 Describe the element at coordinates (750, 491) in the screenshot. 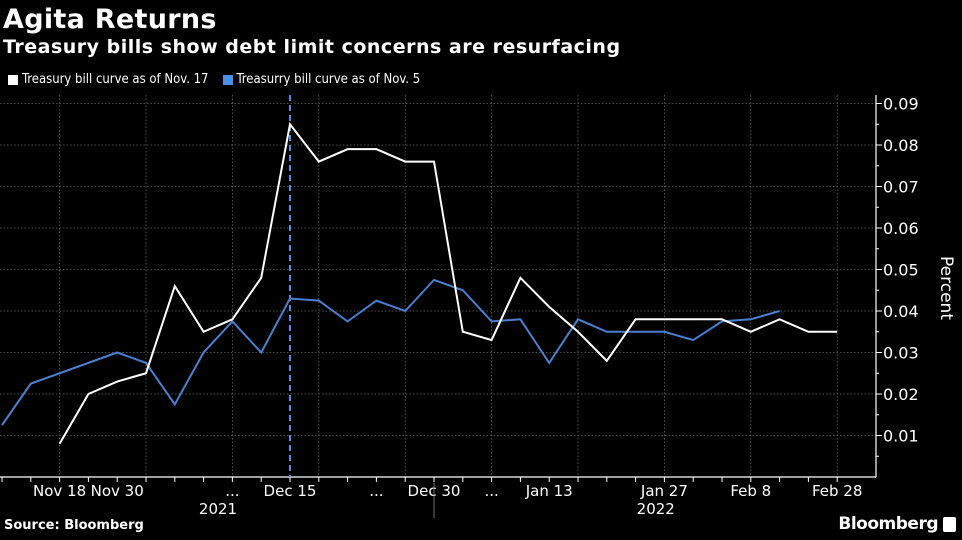

I see `x-tick-label: Feb 8` at that location.